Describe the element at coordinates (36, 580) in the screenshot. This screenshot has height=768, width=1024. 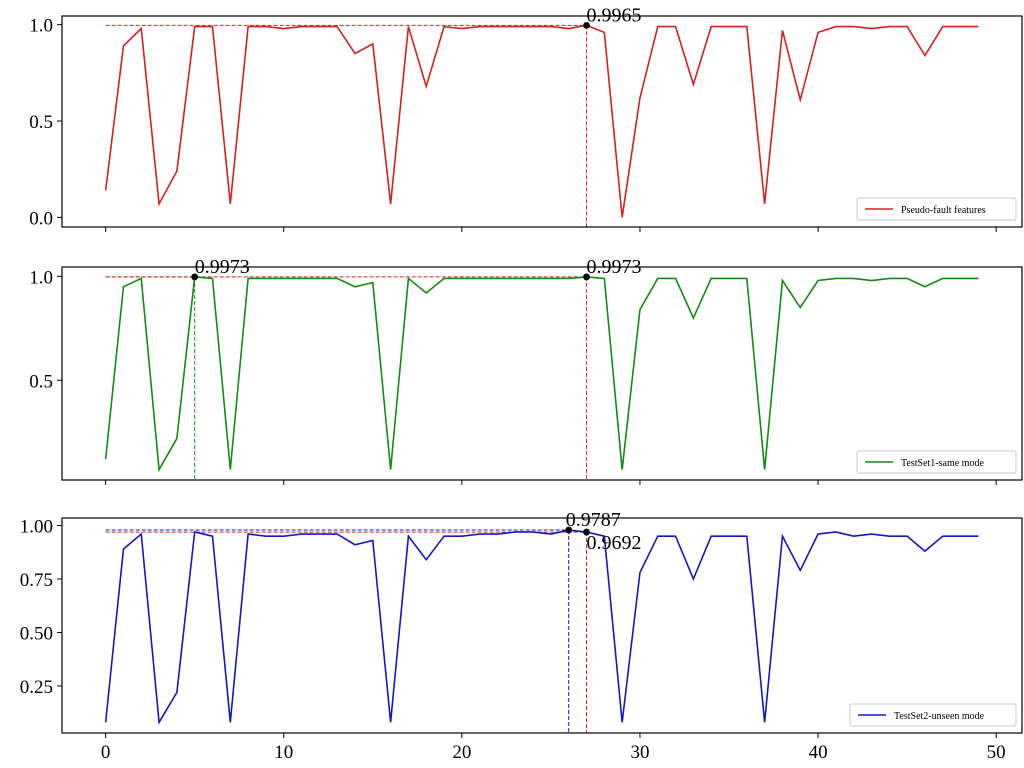
I see `y-tick-label: 0.75` at that location.